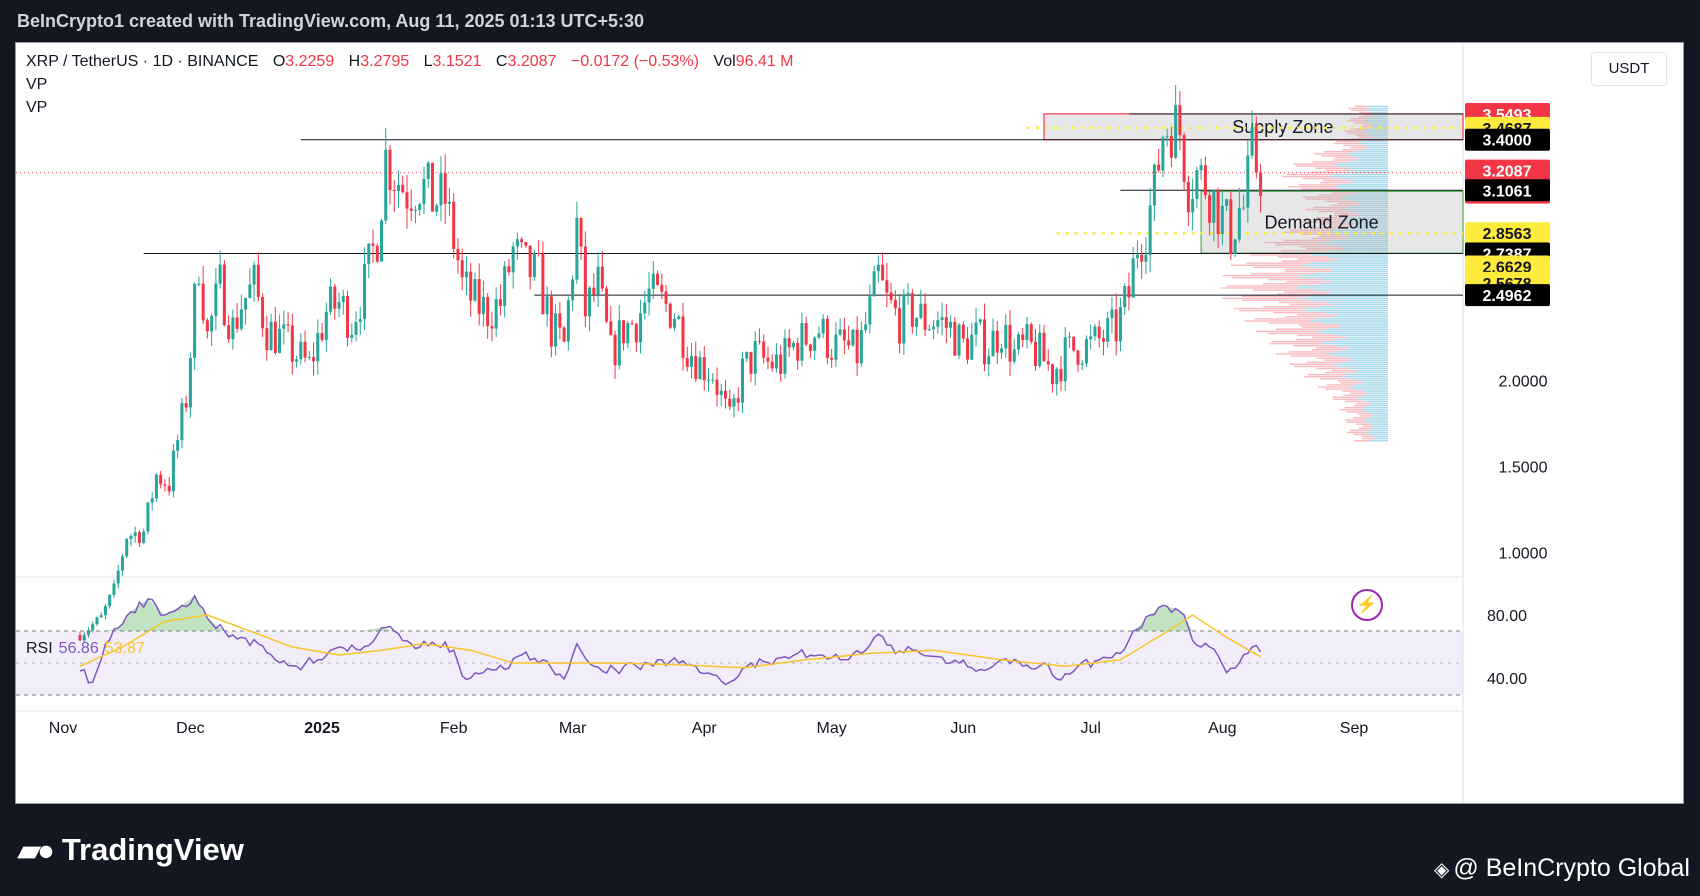 The height and width of the screenshot is (896, 1700). What do you see at coordinates (152, 849) in the screenshot?
I see `brand-name: TradingView` at bounding box center [152, 849].